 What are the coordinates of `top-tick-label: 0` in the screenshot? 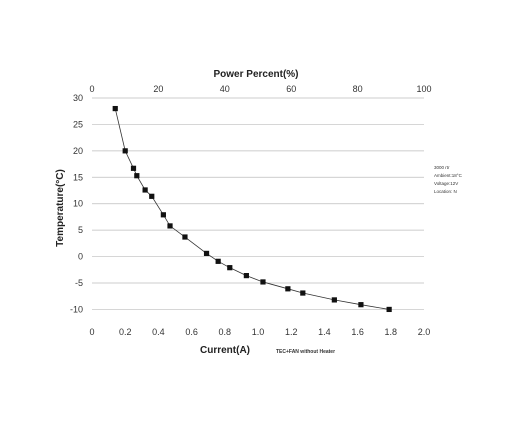 It's located at (91, 89).